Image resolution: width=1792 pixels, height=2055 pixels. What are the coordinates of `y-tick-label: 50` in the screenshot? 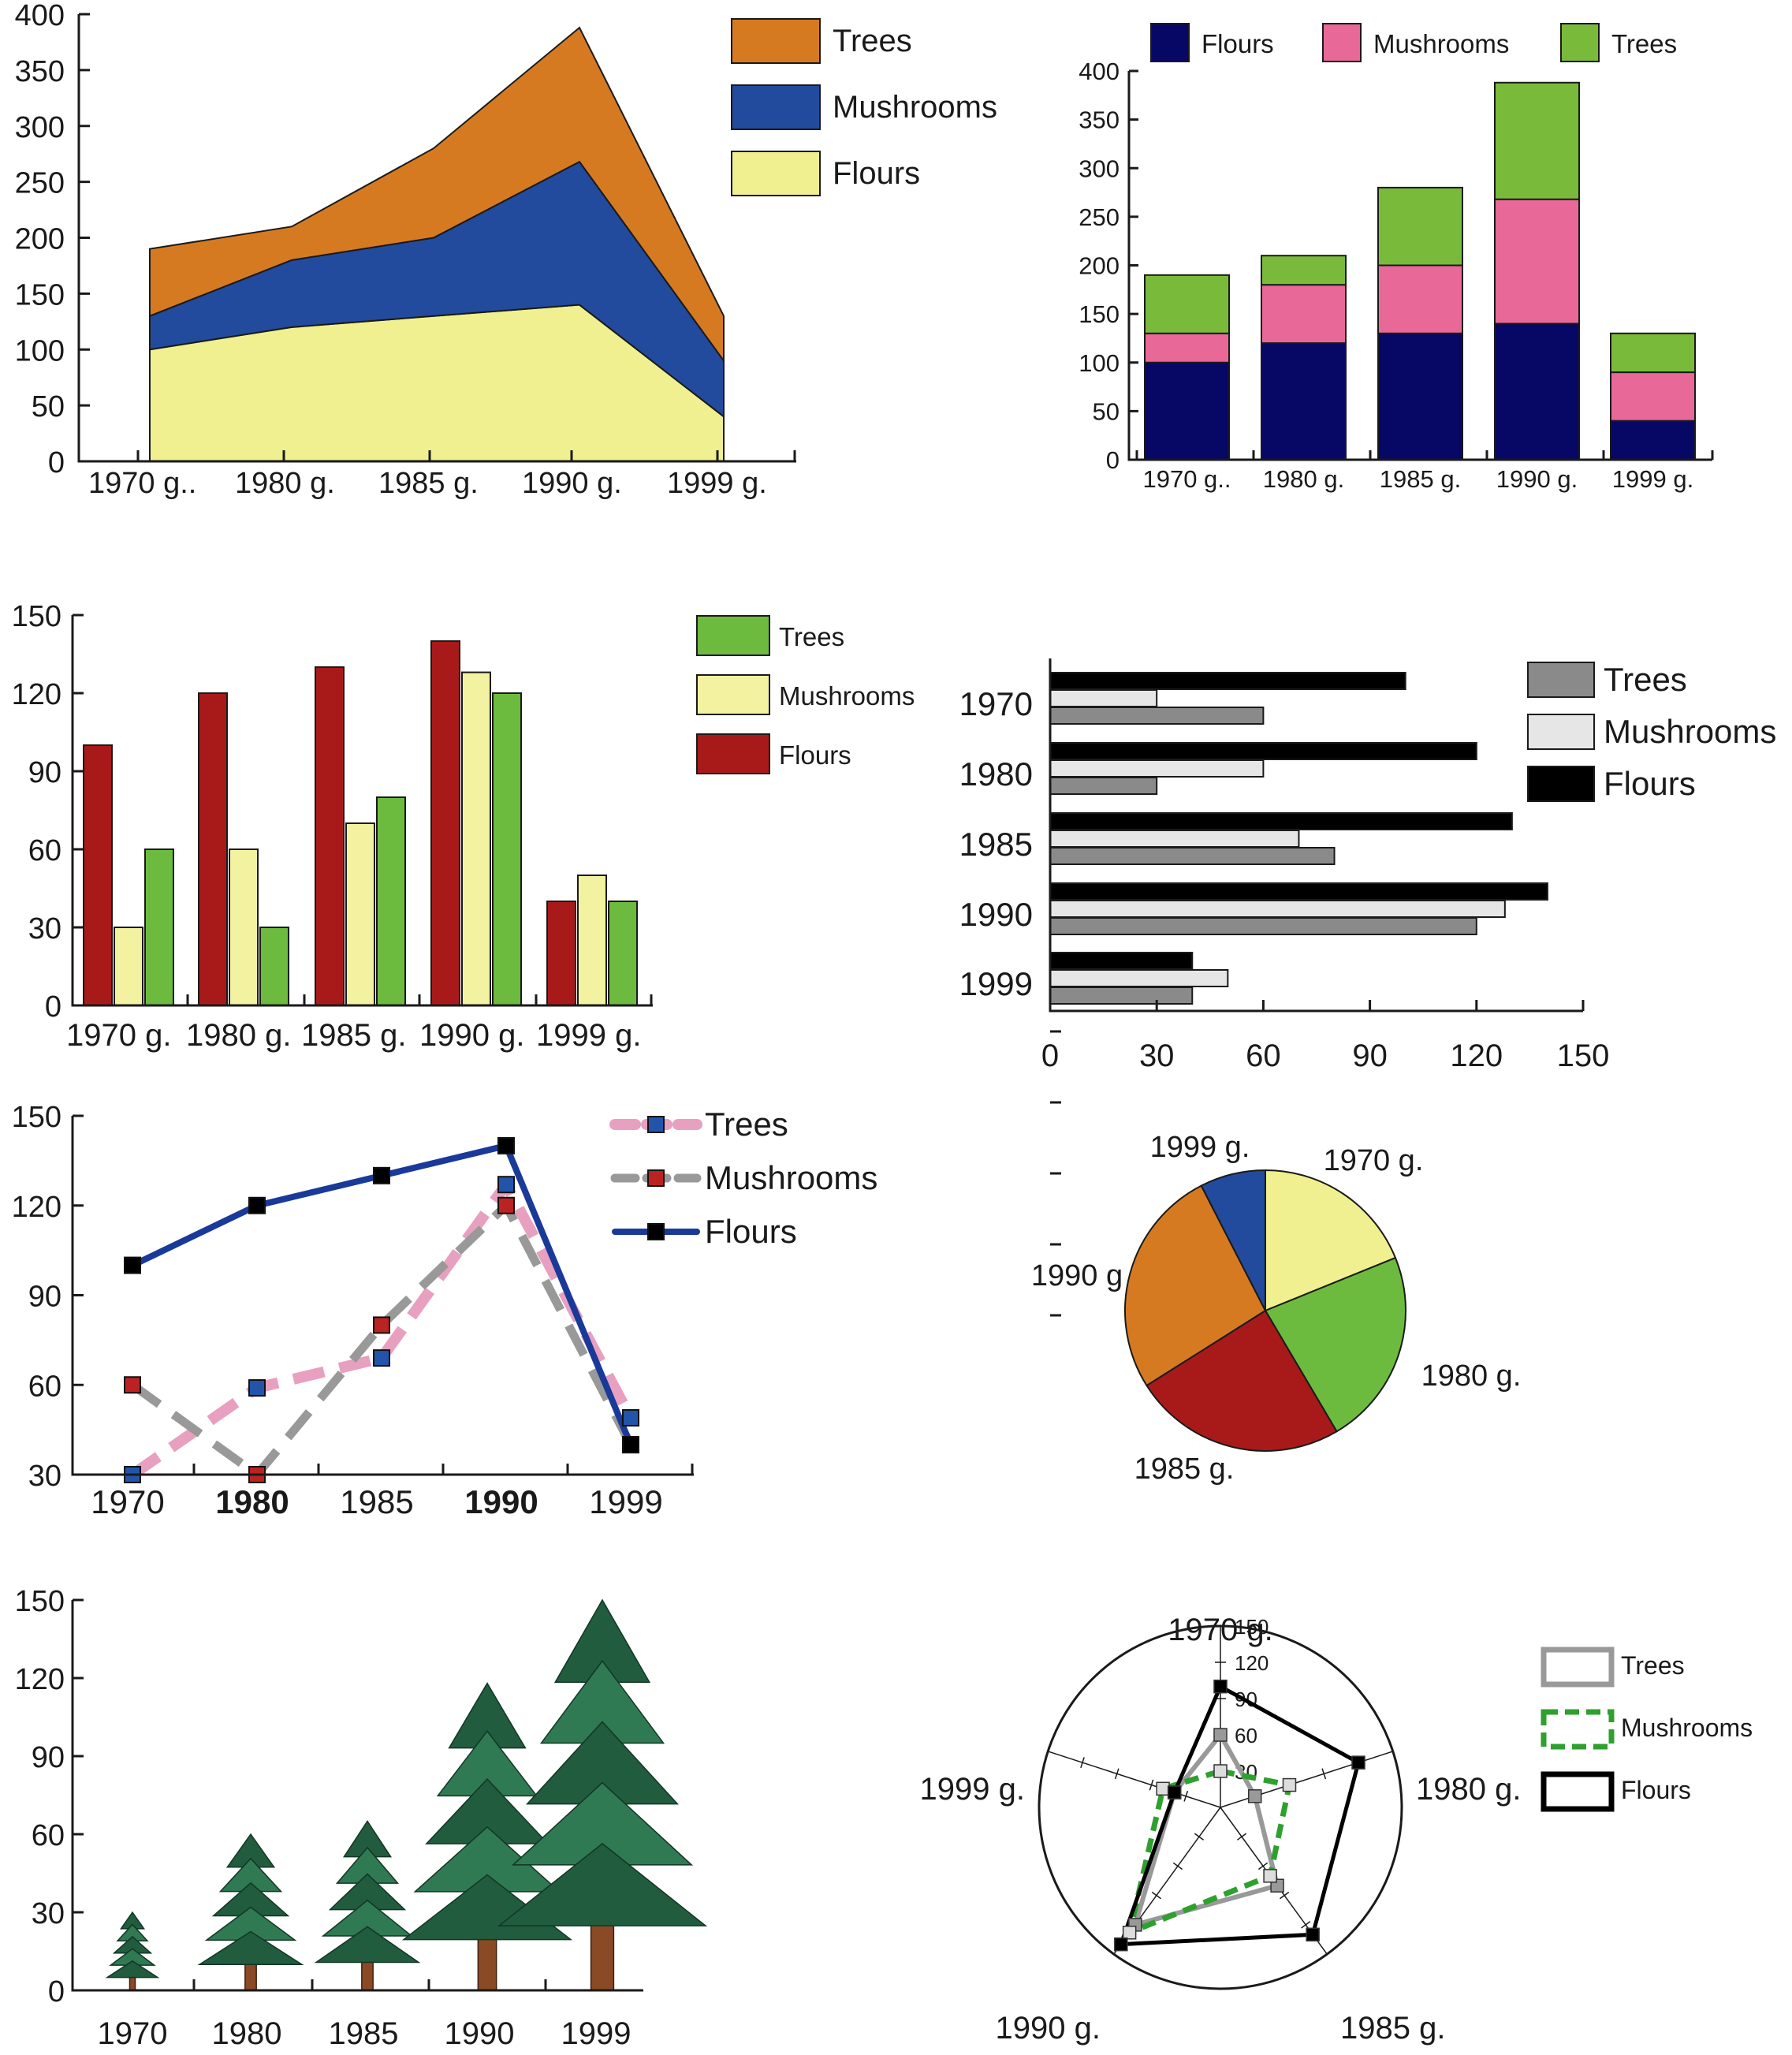 It's located at (48, 407).